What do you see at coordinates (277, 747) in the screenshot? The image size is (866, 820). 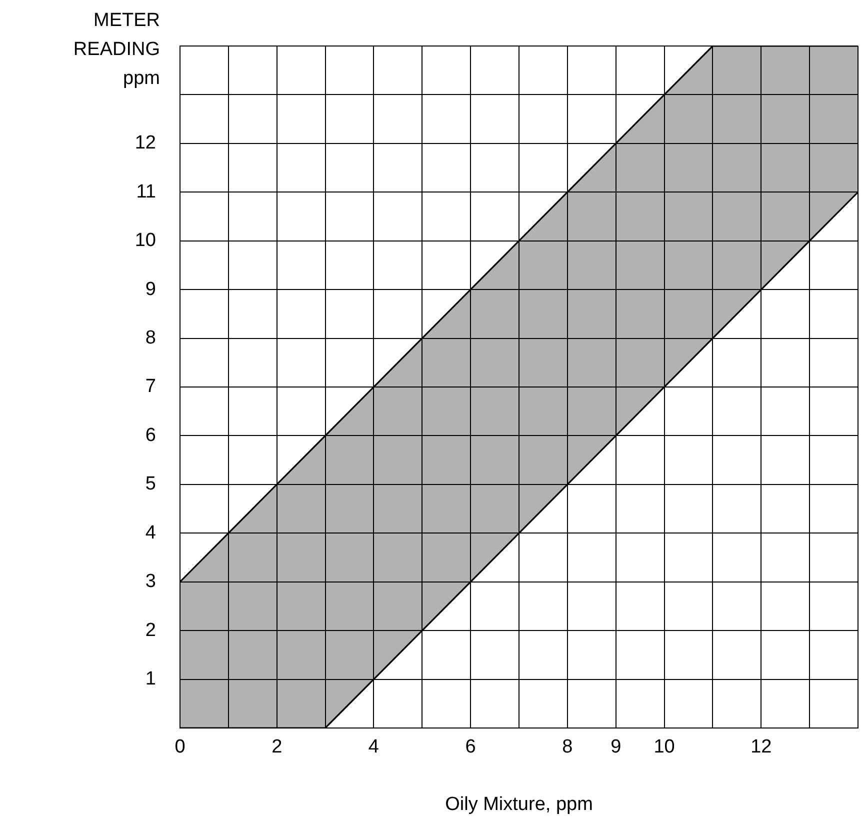 I see `x-tick-label: 2` at bounding box center [277, 747].